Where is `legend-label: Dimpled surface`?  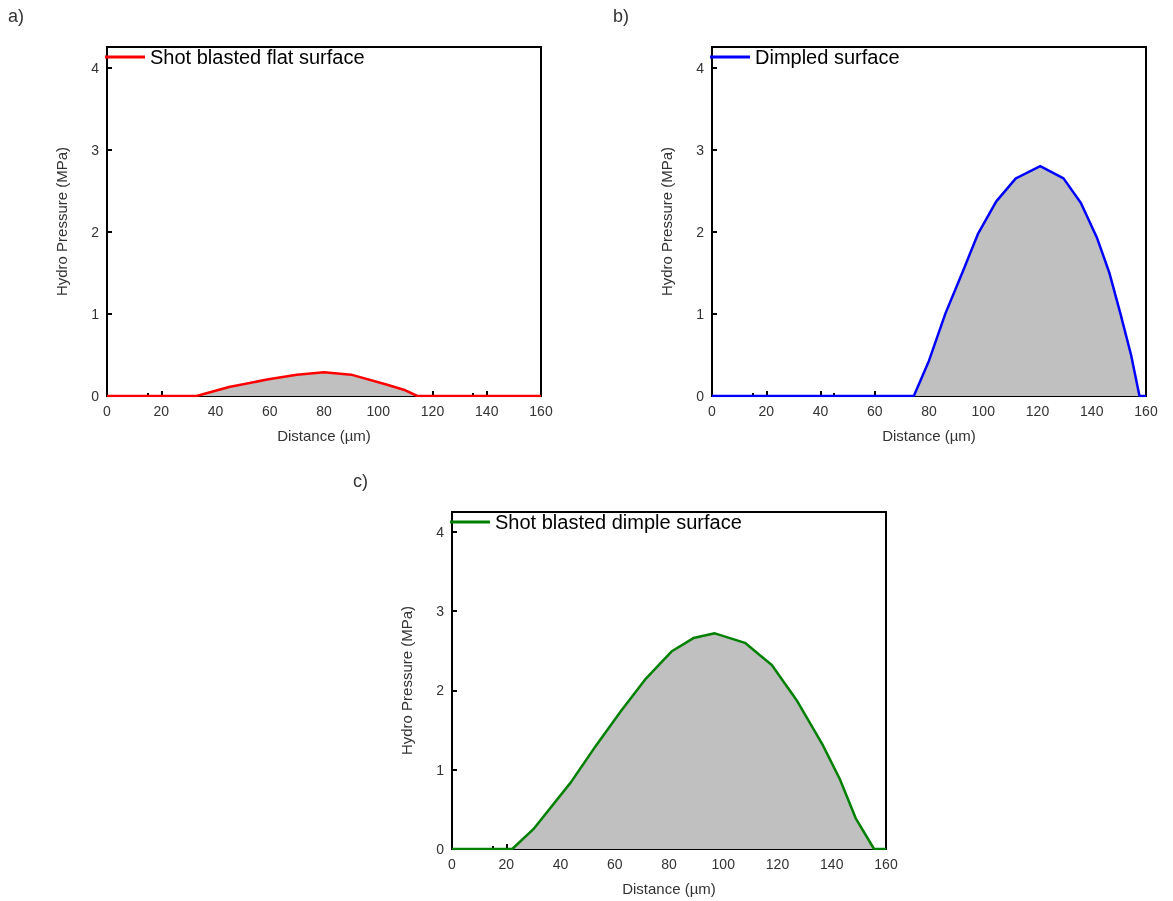 legend-label: Dimpled surface is located at coordinates (827, 57).